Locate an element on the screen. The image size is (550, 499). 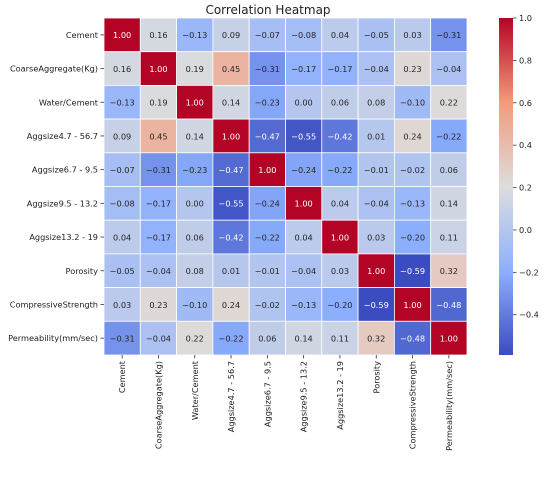
cell-value-label: −0.08 is located at coordinates (303, 35).